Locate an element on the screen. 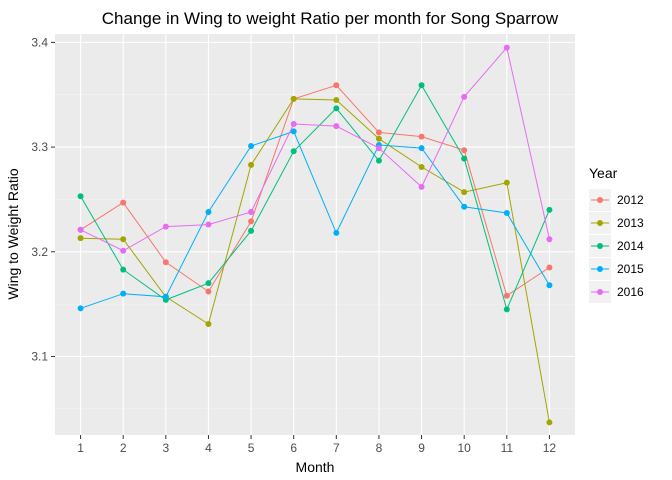 The image size is (672, 480). legend-label: 2012 is located at coordinates (630, 200).